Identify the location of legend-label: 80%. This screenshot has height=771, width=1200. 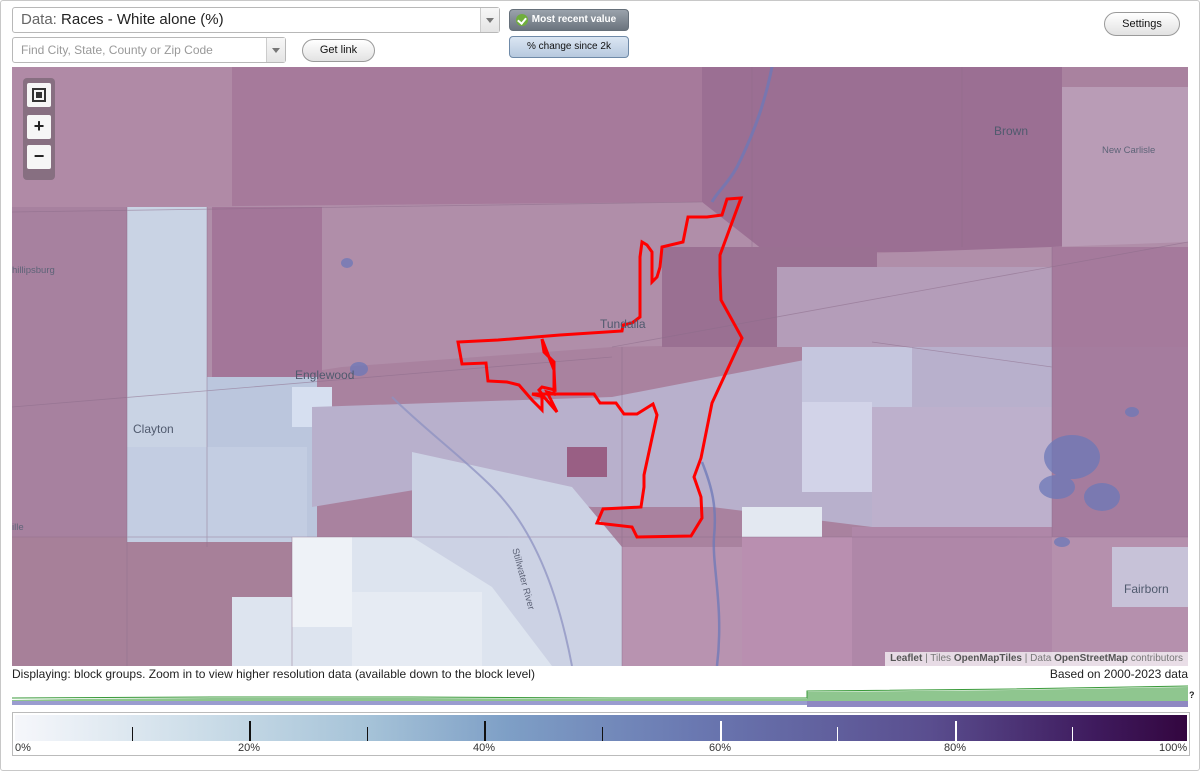
(955, 748).